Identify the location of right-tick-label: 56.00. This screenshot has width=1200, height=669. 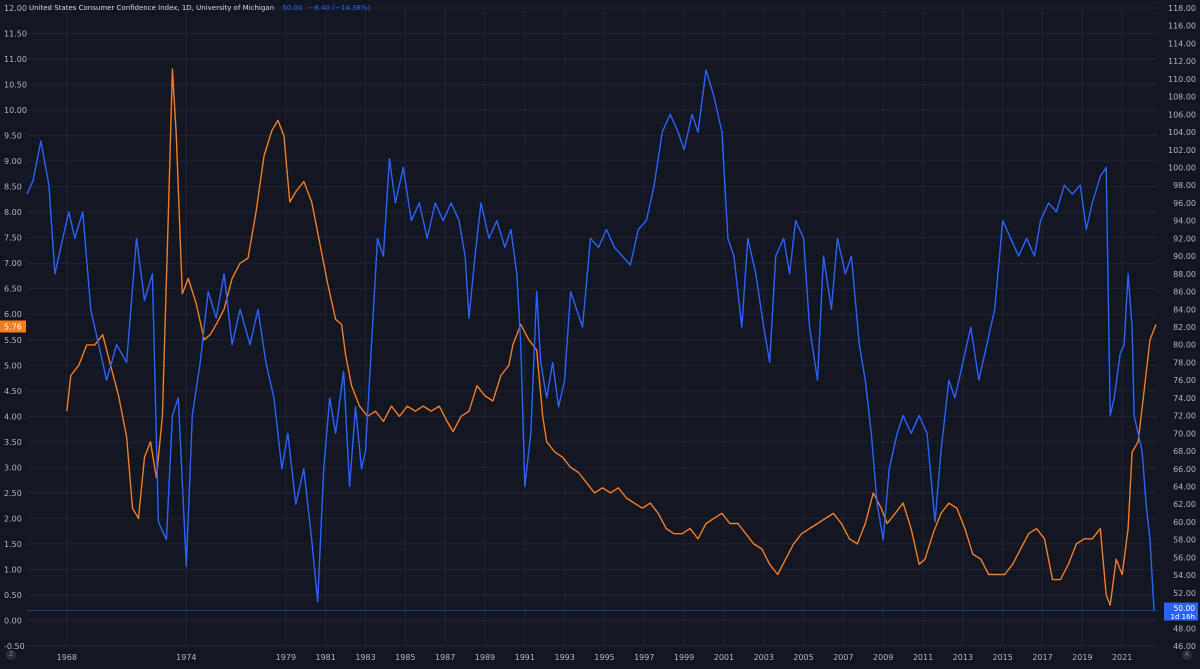
(1184, 557).